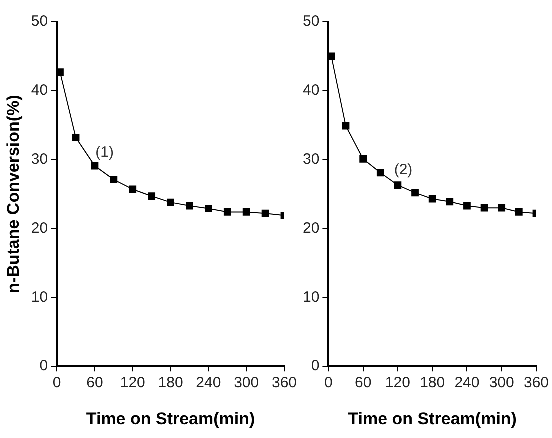 This screenshot has width=552, height=438. I want to click on y-axis-title: n-Butane Conversion(%), so click(13, 194).